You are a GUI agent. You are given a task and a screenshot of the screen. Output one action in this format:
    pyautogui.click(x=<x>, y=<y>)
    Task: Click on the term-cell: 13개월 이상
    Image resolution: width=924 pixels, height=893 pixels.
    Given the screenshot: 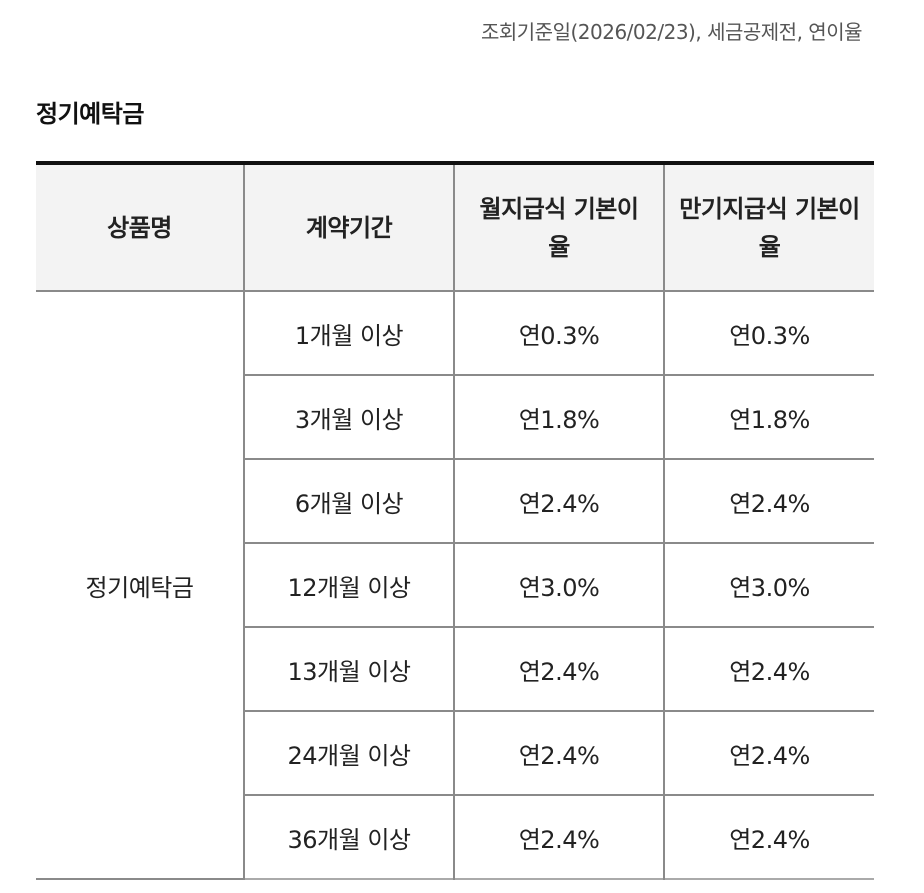 What is the action you would take?
    pyautogui.click(x=348, y=669)
    